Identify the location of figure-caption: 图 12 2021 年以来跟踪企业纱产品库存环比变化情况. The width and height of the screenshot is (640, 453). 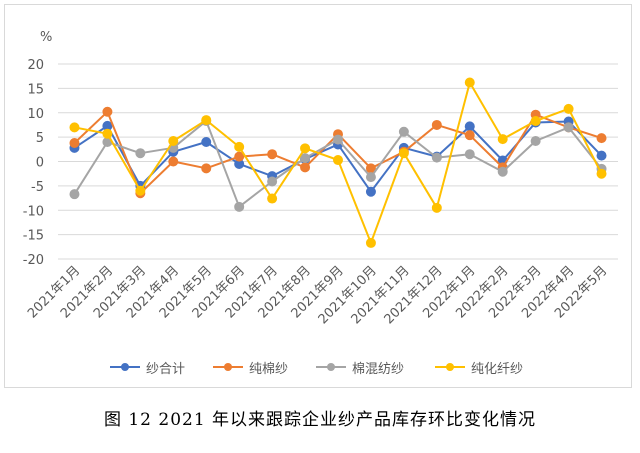
(320, 420).